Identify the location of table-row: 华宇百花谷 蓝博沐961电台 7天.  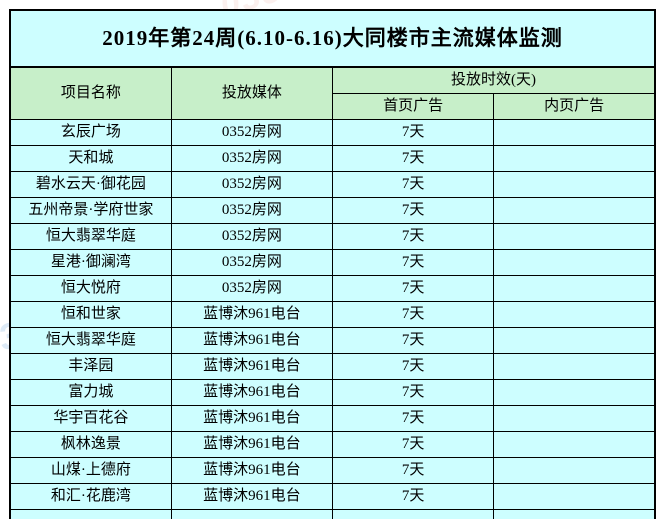
(332, 418).